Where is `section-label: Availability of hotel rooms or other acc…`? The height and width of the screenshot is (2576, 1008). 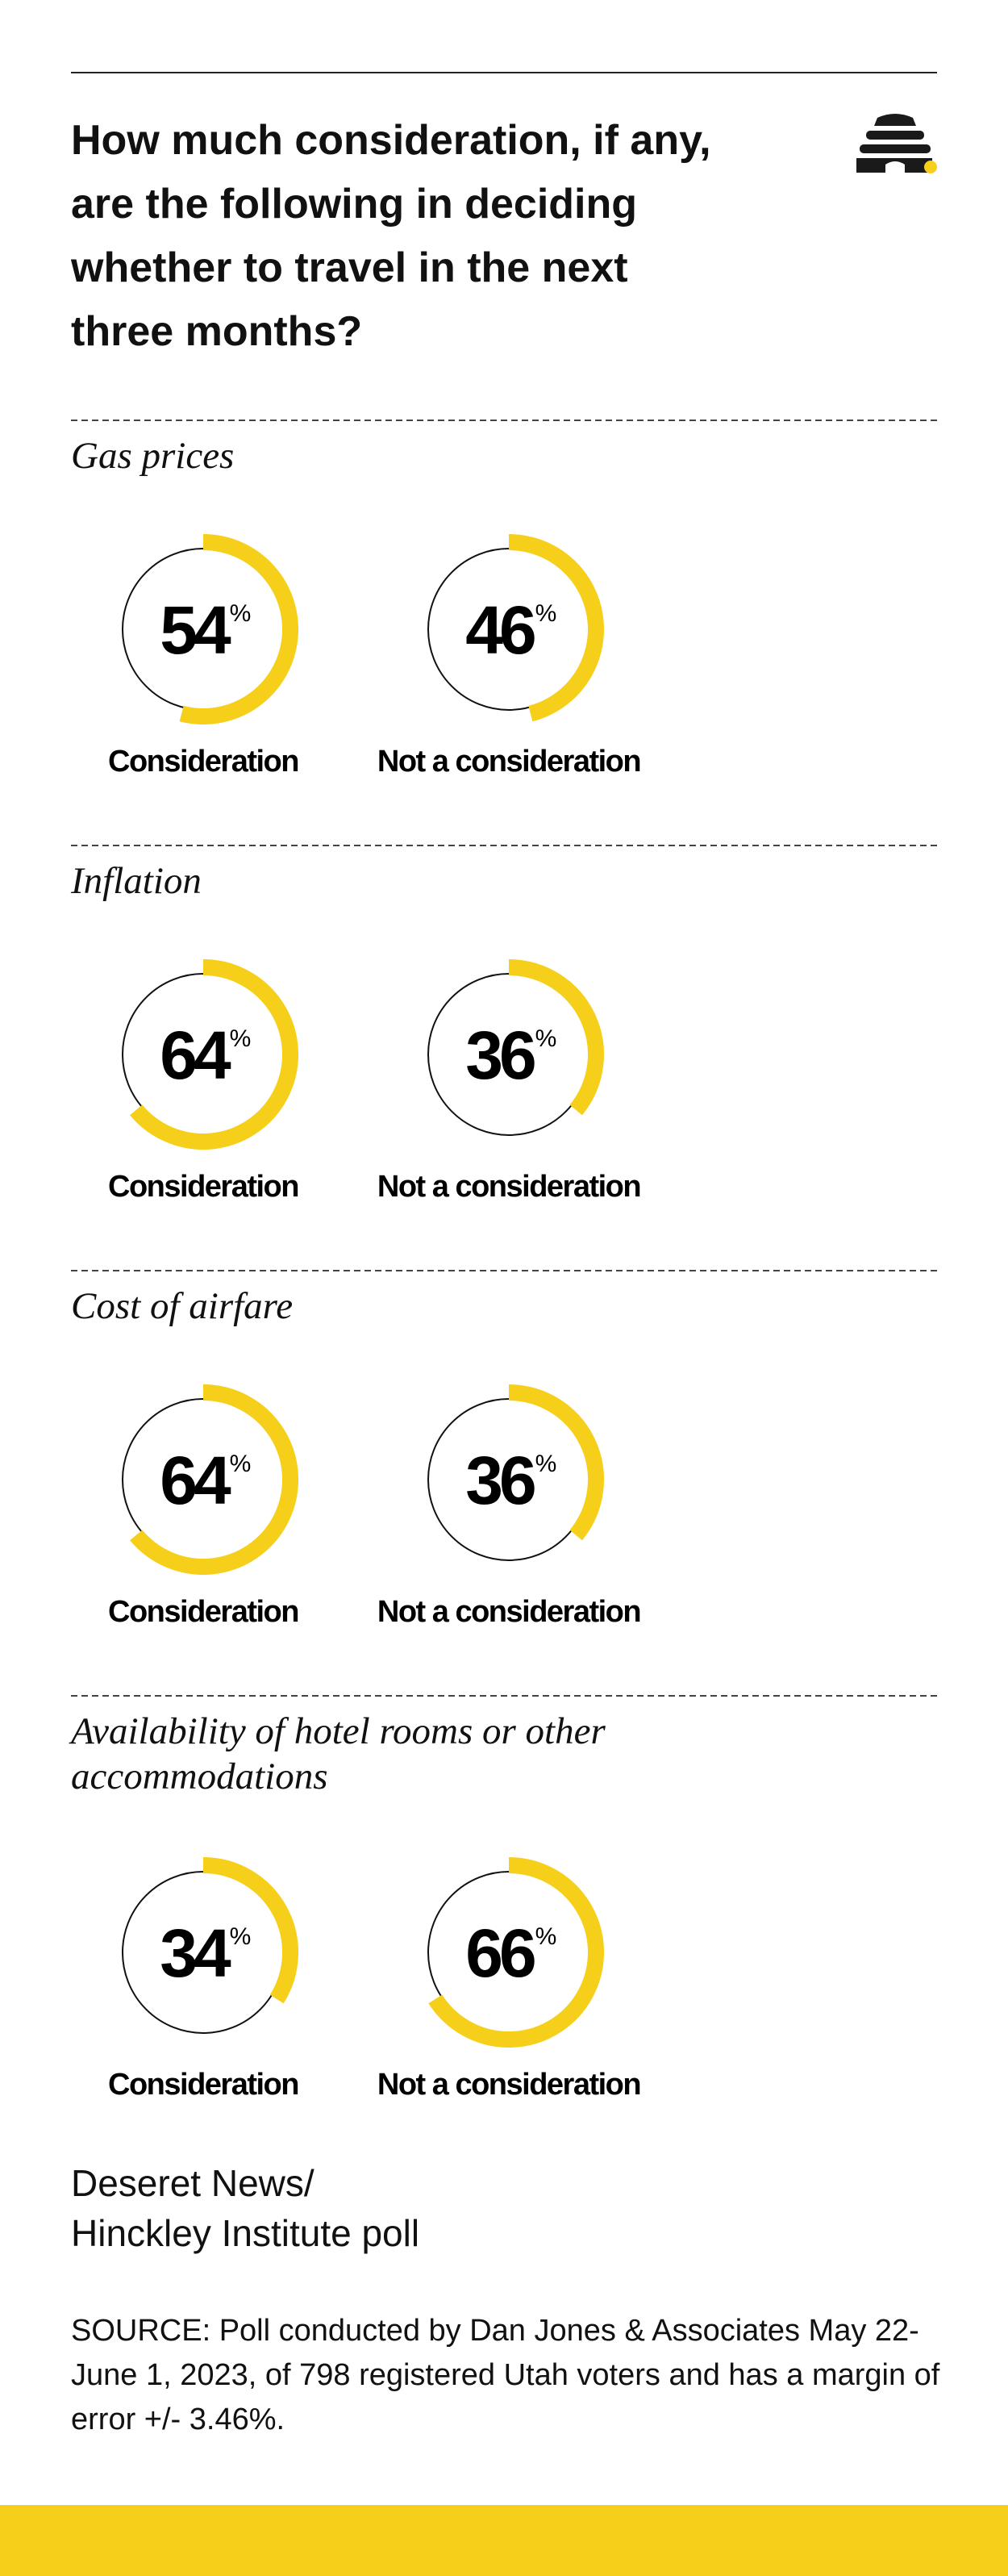
section-label: Availability of hotel rooms or other acc… is located at coordinates (339, 1753).